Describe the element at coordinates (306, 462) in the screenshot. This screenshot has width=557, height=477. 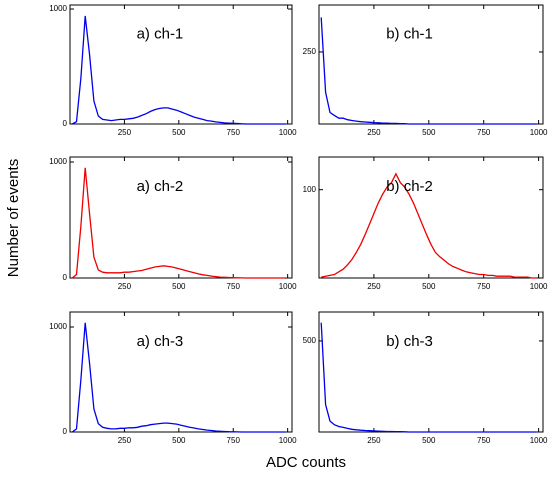
I see `x-axis-label: ADC counts` at that location.